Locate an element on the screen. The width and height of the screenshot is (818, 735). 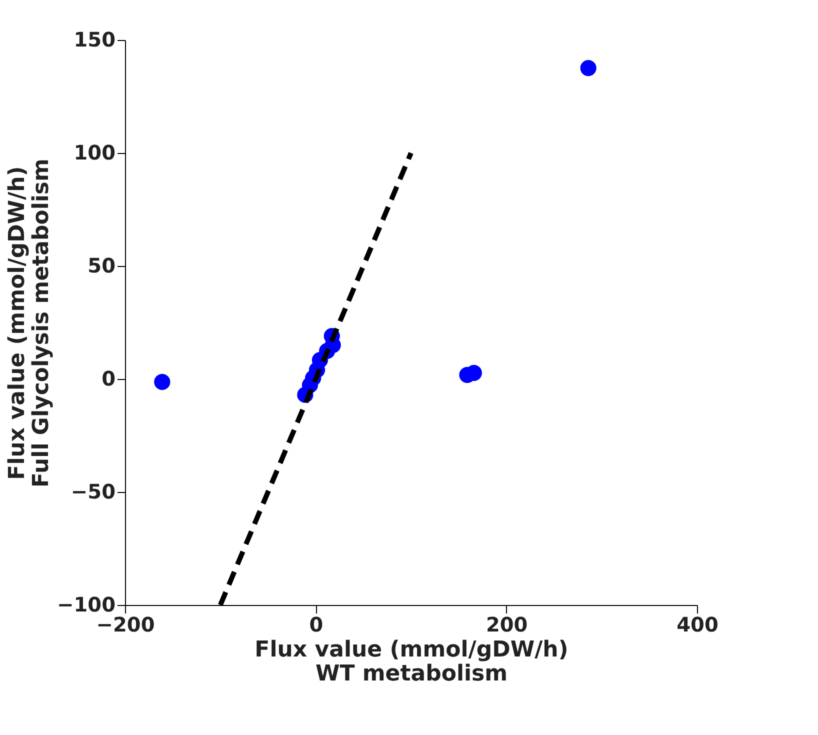
y-tick-label: 50 is located at coordinates (102, 266).